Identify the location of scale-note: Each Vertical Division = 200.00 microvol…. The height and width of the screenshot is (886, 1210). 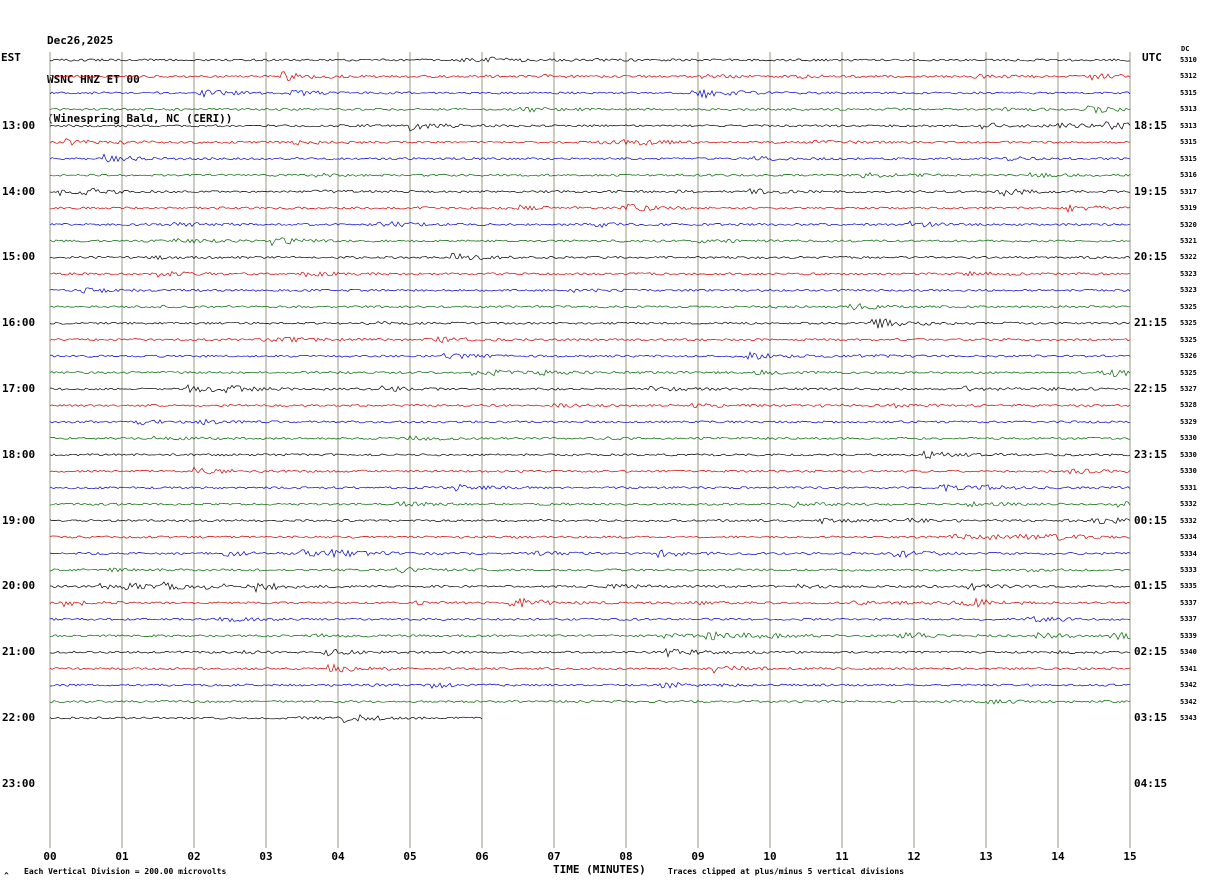
(125, 871).